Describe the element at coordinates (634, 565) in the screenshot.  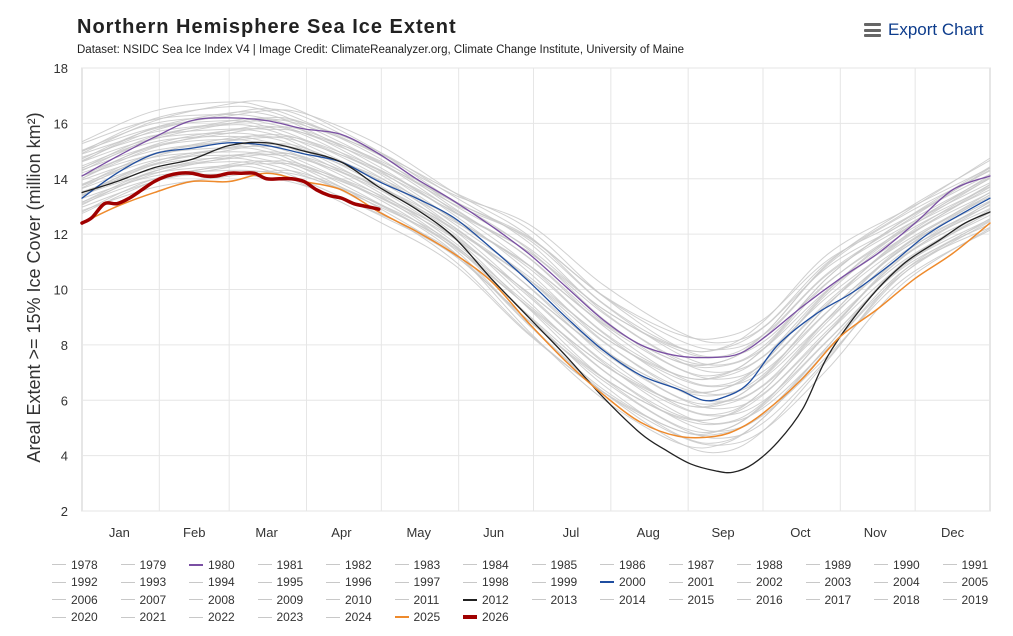
I see `legend-item-1986: 1986` at that location.